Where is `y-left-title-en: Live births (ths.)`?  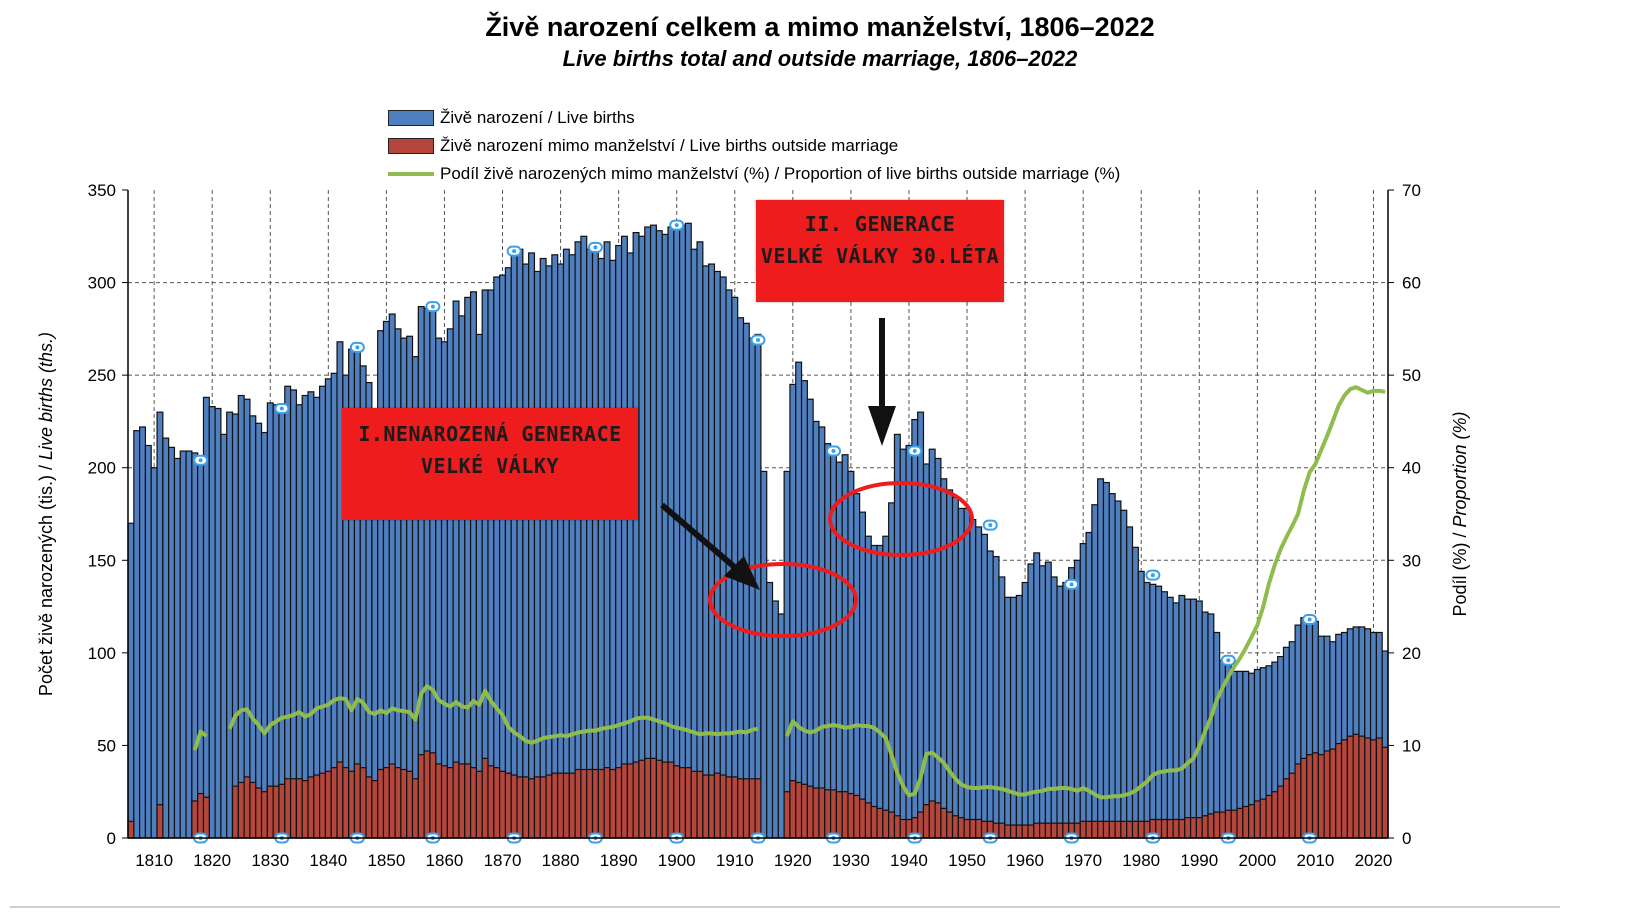
y-left-title-en: Live births (ths.) is located at coordinates (46, 396).